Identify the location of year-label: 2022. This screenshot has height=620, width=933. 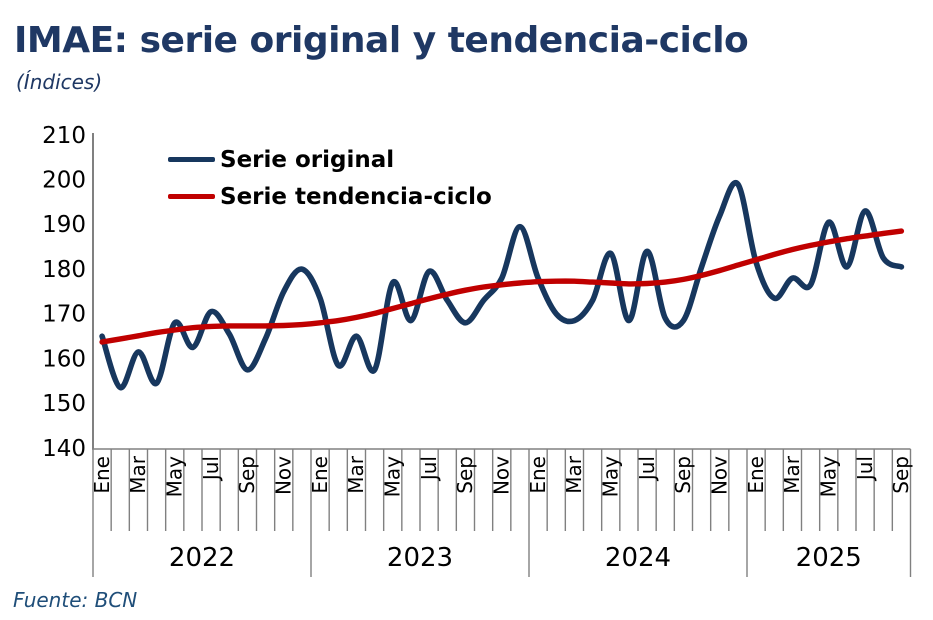
(202, 558).